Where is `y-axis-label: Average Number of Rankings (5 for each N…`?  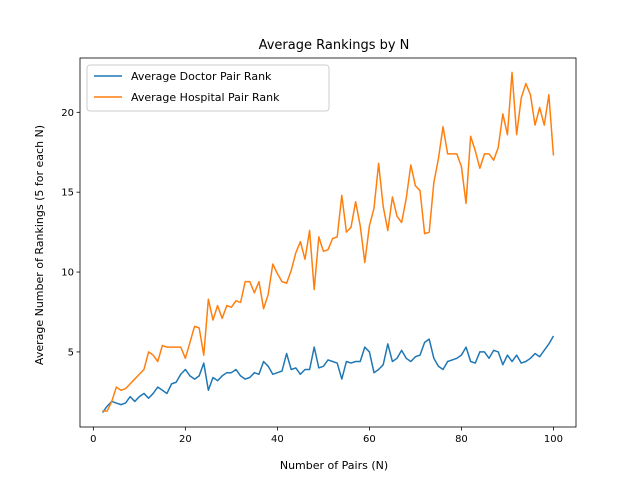
y-axis-label: Average Number of Rankings (5 for each N… is located at coordinates (39, 245).